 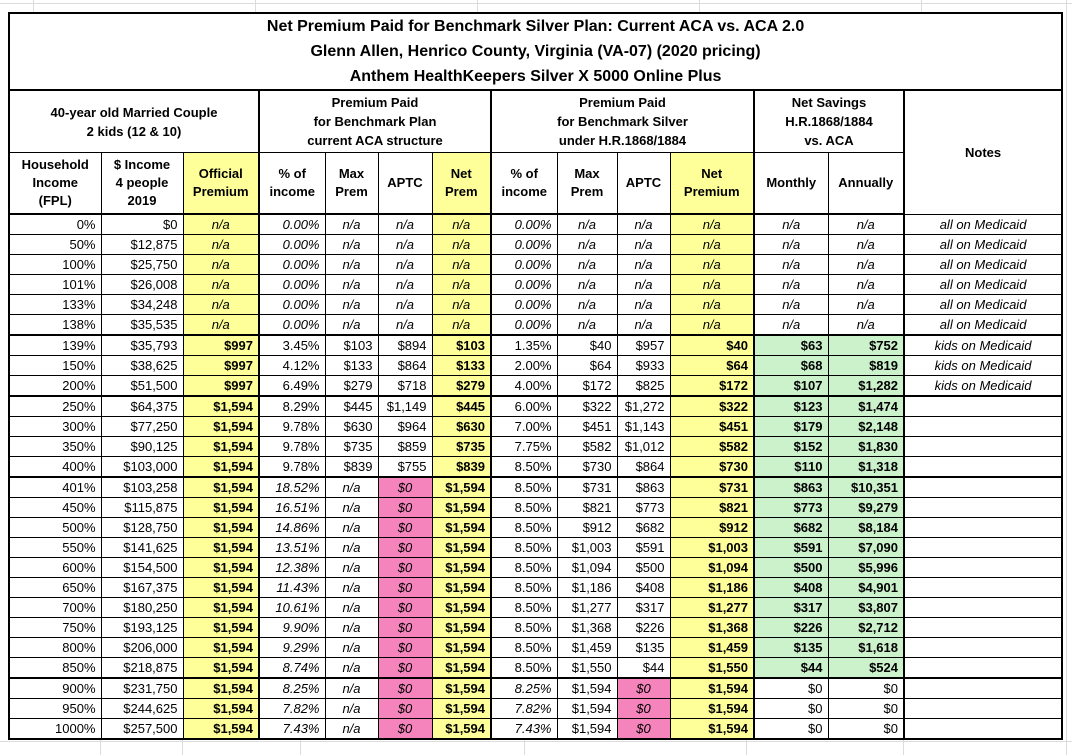 What do you see at coordinates (587, 547) in the screenshot?
I see `cell-hr-max-prem: $1,003` at bounding box center [587, 547].